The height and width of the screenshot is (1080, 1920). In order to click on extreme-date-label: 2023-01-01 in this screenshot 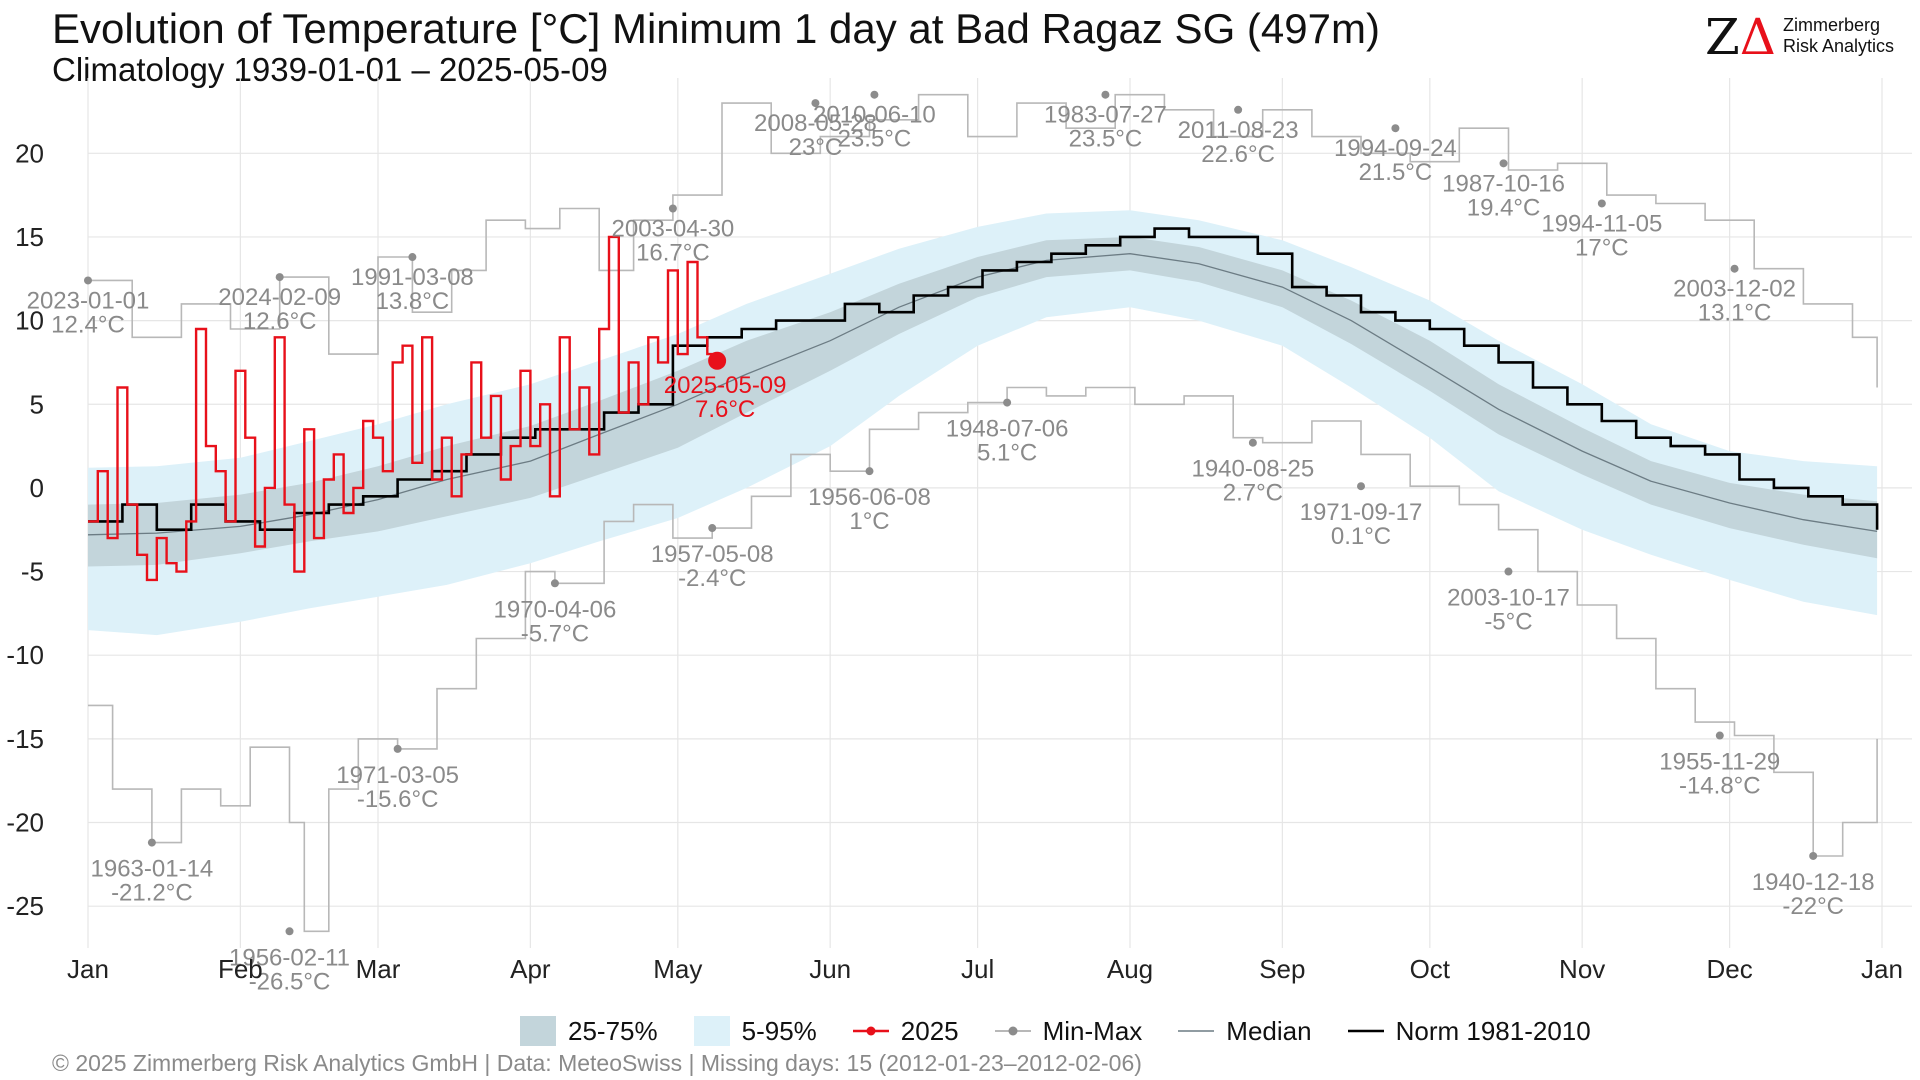, I will do `click(88, 300)`.